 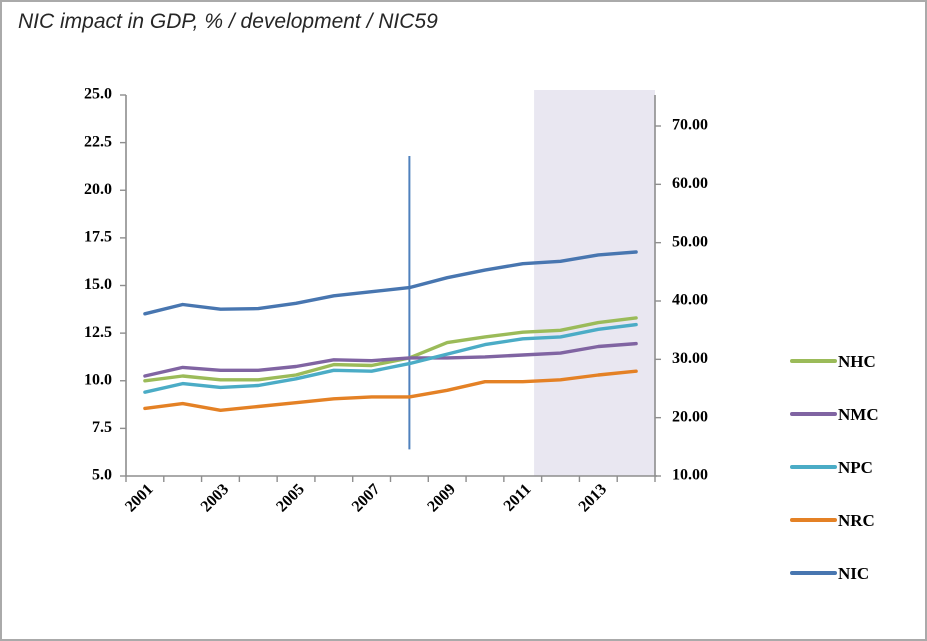 I want to click on left-axis-tick-label: 5.0, so click(x=102, y=475).